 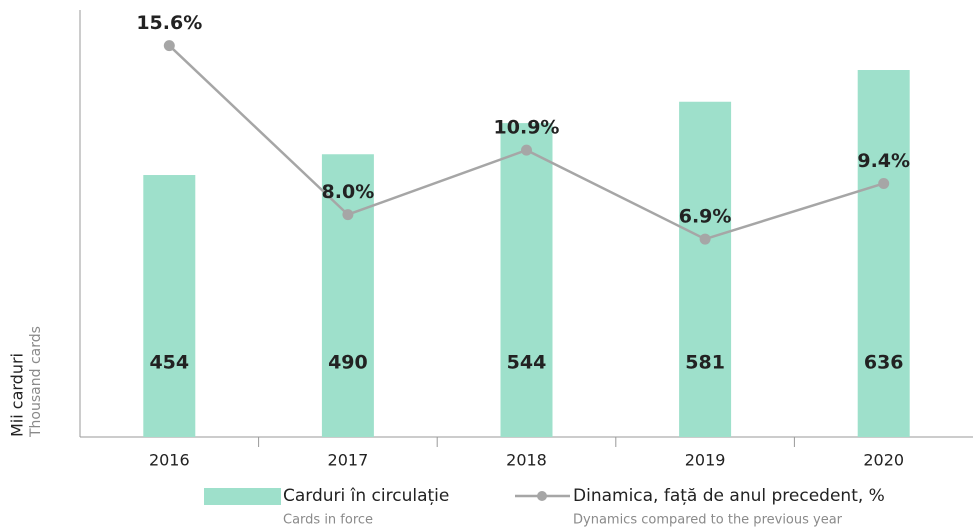 What do you see at coordinates (169, 23) in the screenshot?
I see `line-label: 15.6%` at bounding box center [169, 23].